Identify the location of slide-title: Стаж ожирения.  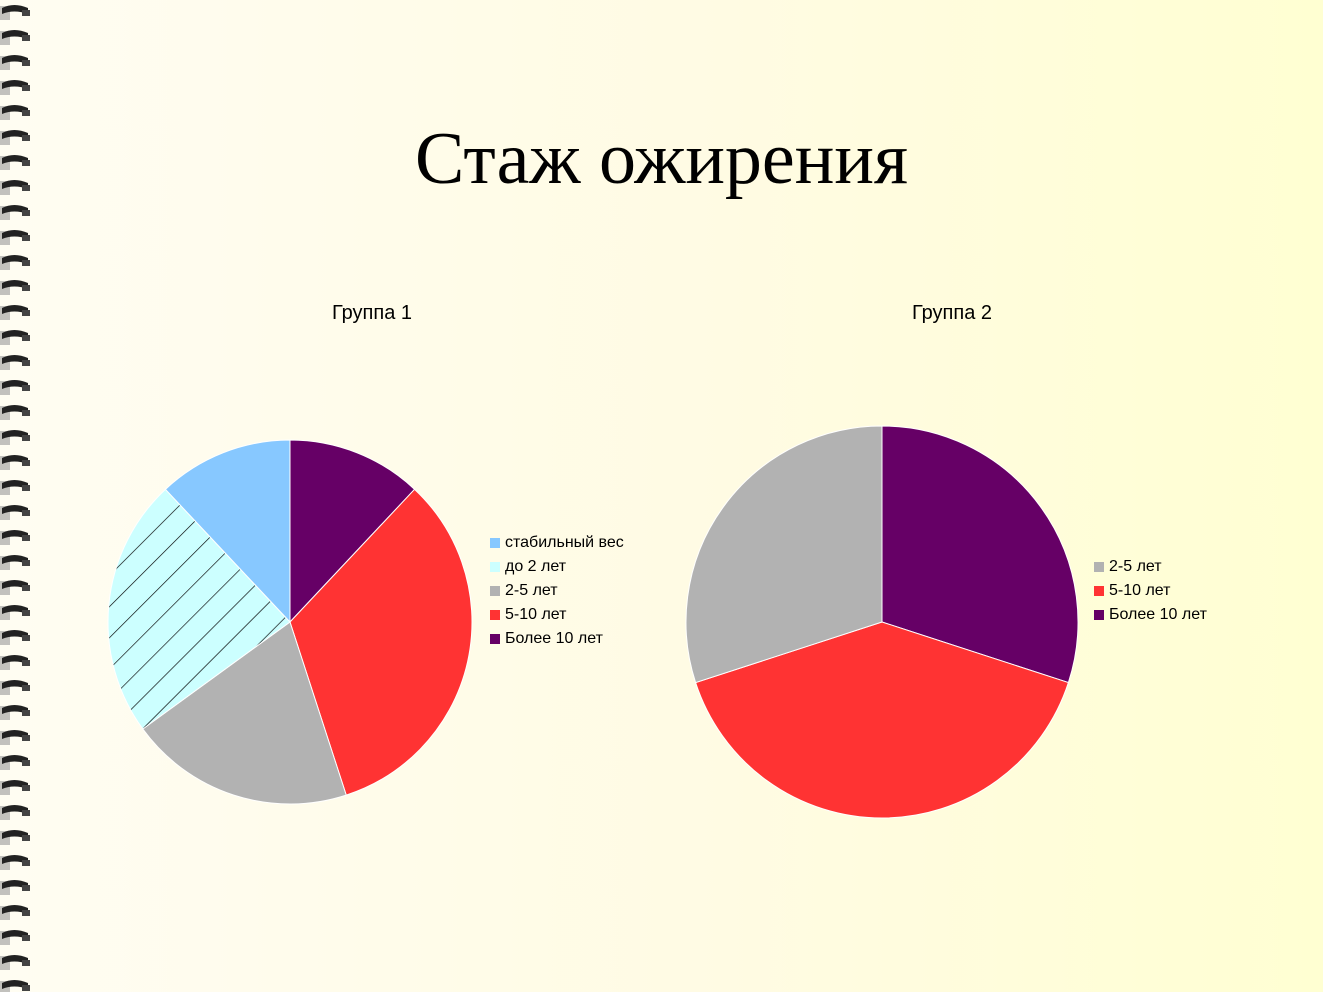
(661, 159).